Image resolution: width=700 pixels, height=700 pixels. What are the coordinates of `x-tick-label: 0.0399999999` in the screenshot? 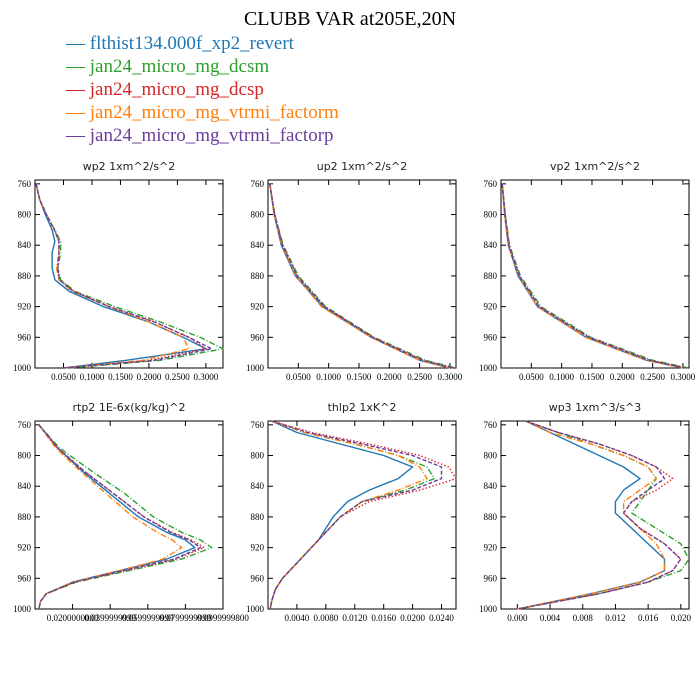 It's located at (110, 618).